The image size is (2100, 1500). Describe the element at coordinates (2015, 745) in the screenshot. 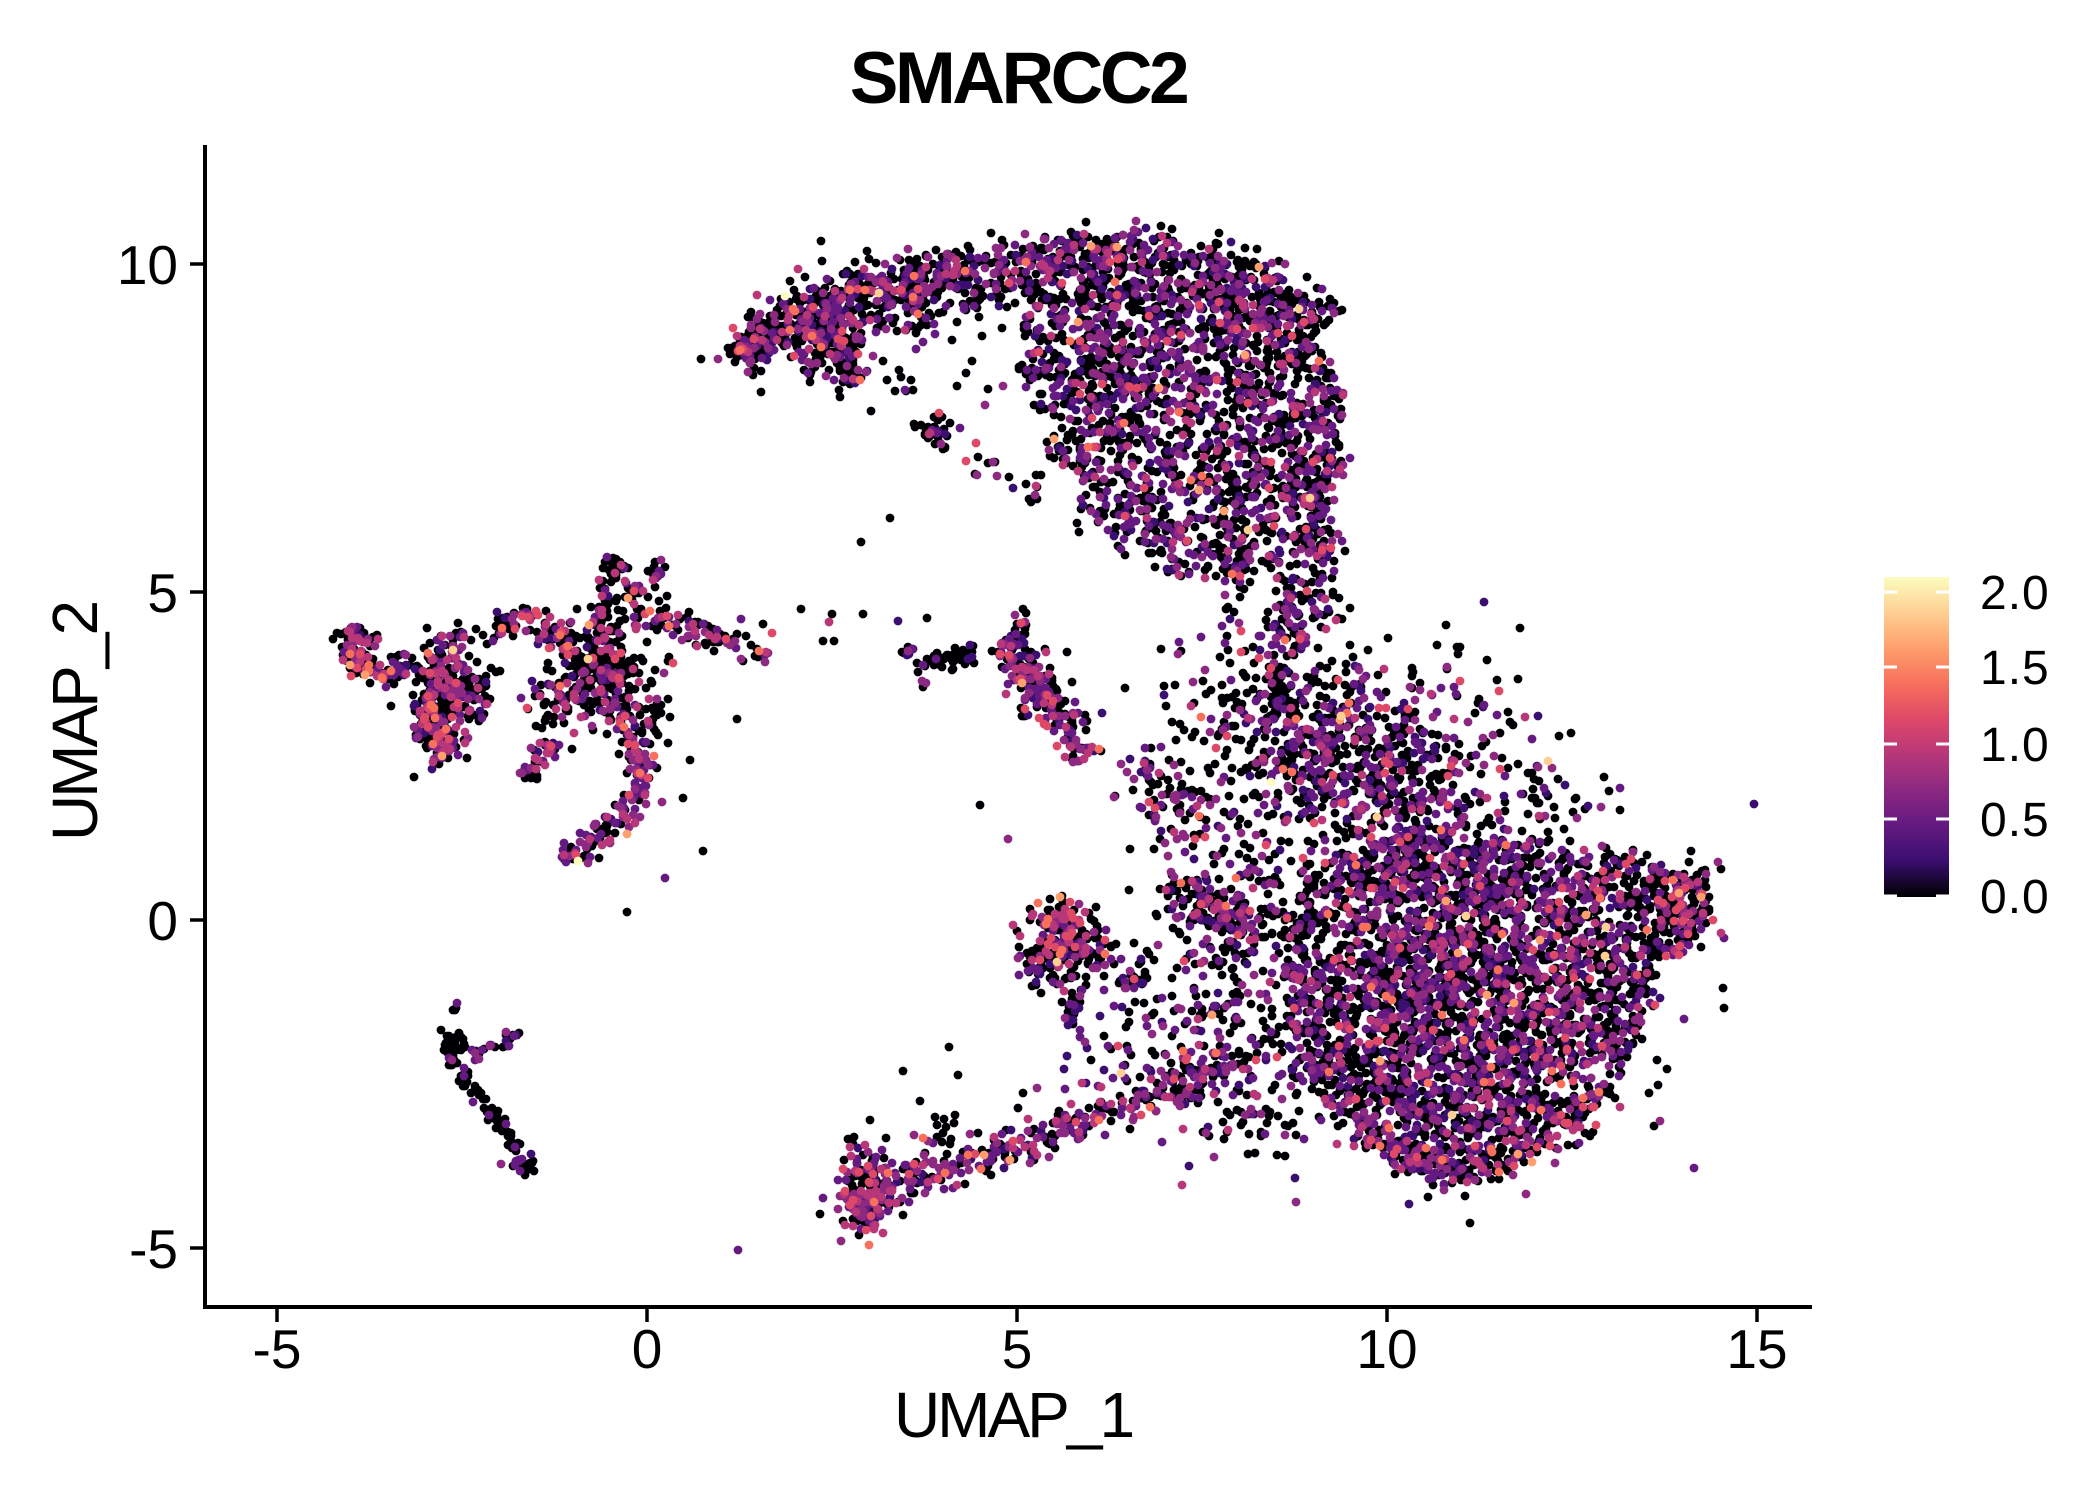

I see `svg-text: 1.0` at that location.